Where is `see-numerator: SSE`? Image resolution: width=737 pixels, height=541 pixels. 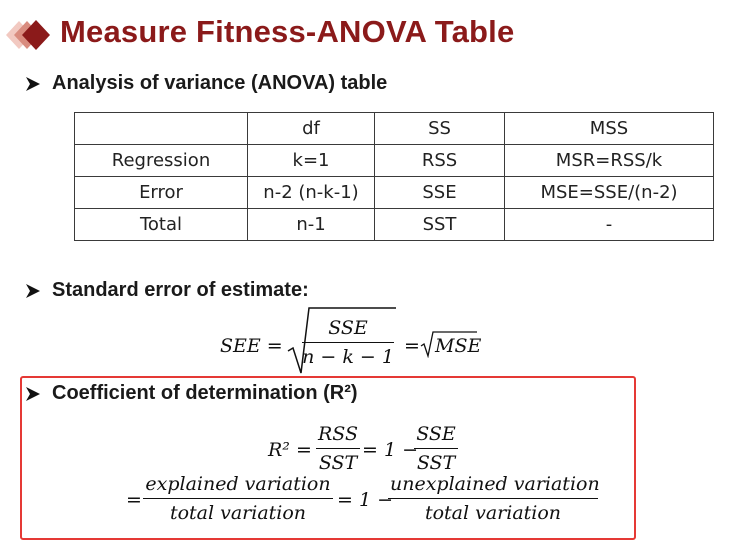
see-numerator: SSE is located at coordinates (348, 330).